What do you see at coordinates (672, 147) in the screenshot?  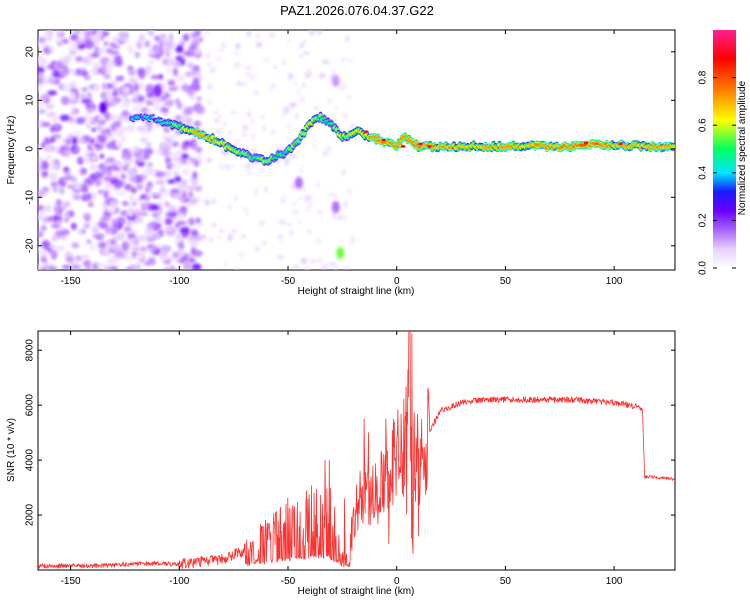 I see `ridge-segment` at bounding box center [672, 147].